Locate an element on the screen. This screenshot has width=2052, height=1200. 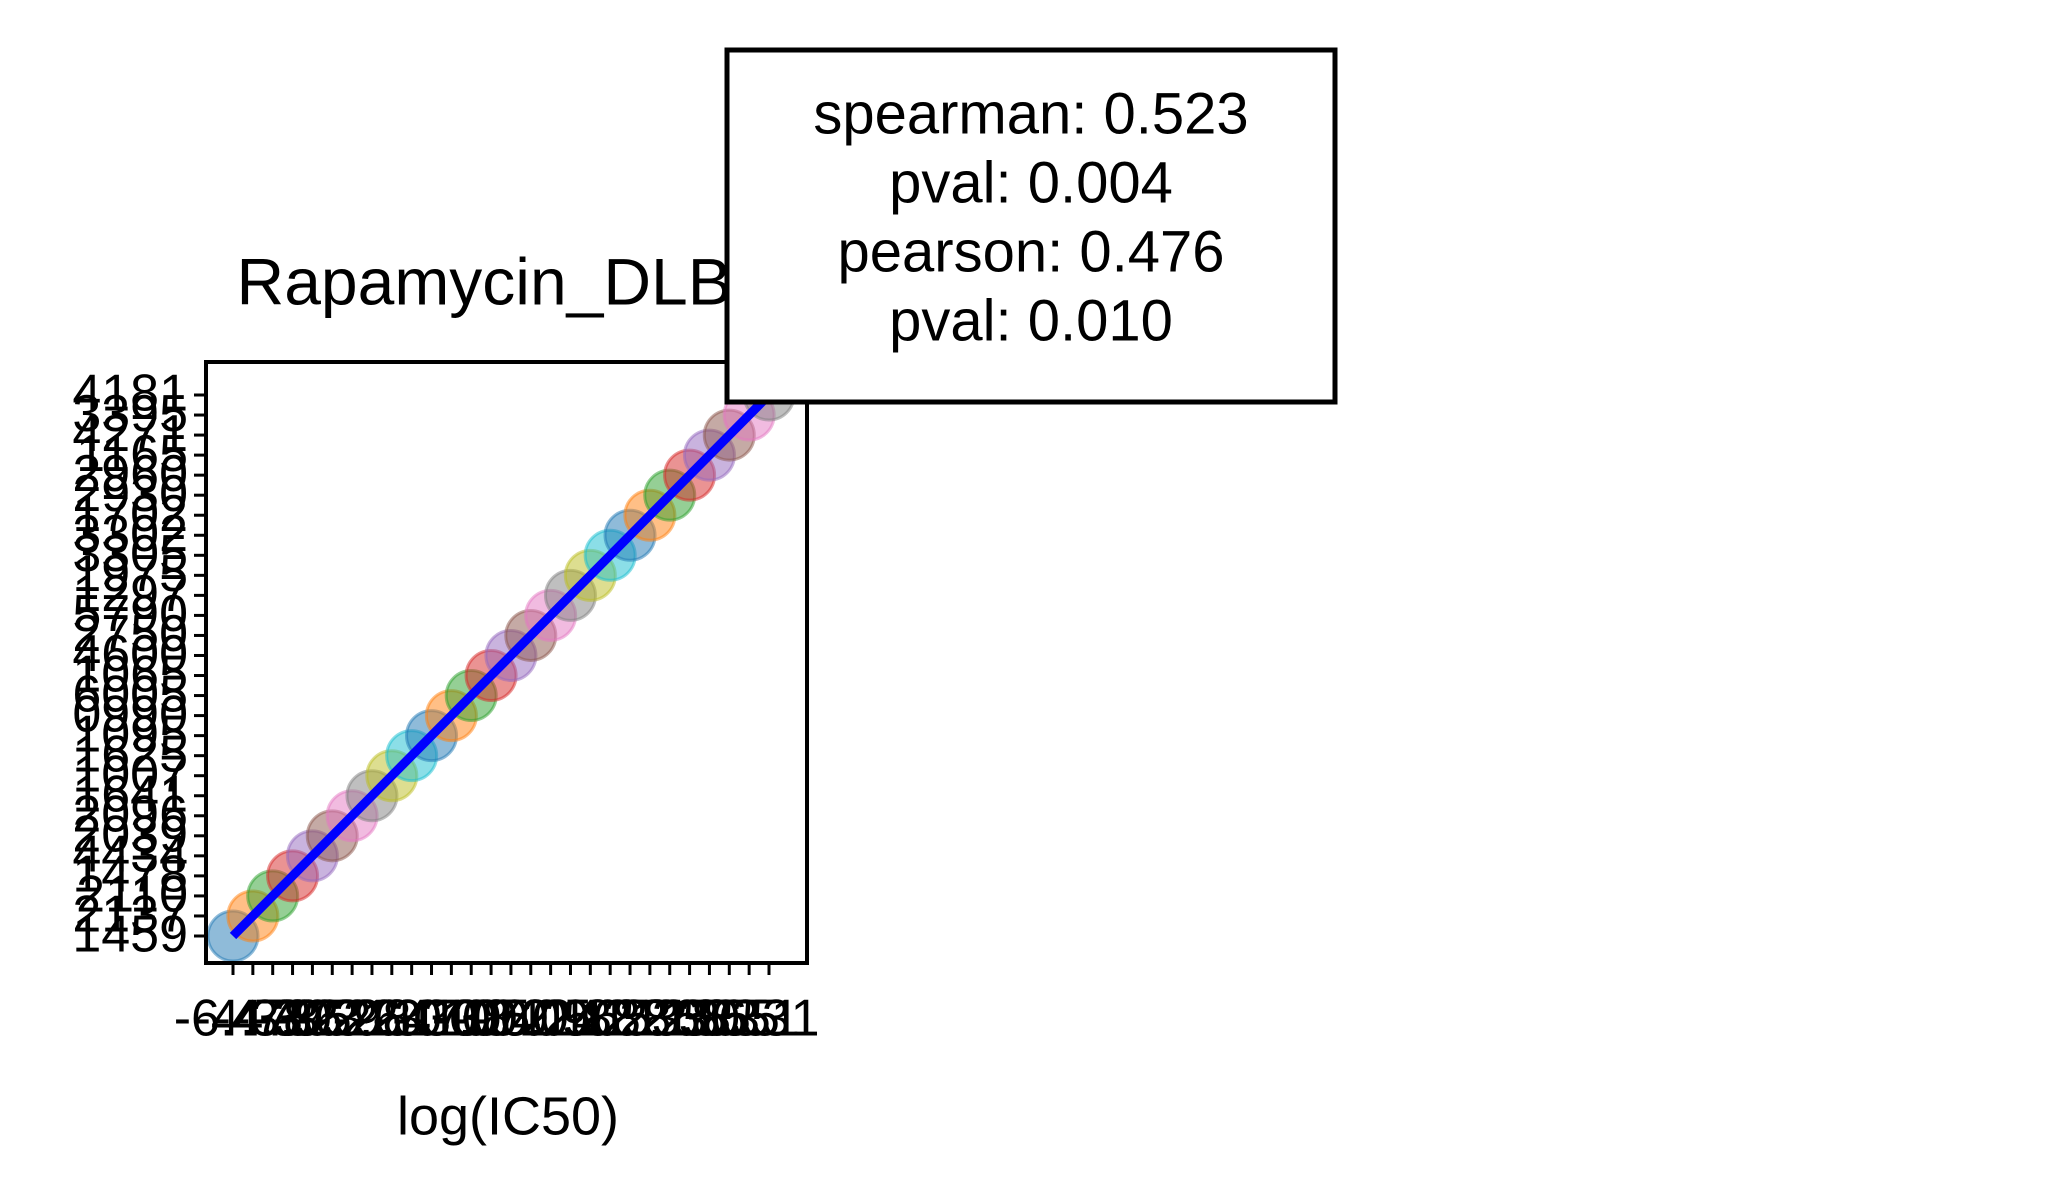
y-tick-label: 2137 is located at coordinates (130, 915).